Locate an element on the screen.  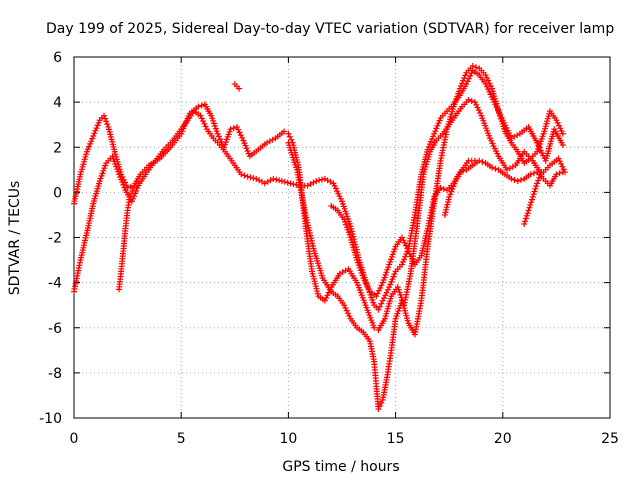
y-tick-label: 2 is located at coordinates (57, 148).